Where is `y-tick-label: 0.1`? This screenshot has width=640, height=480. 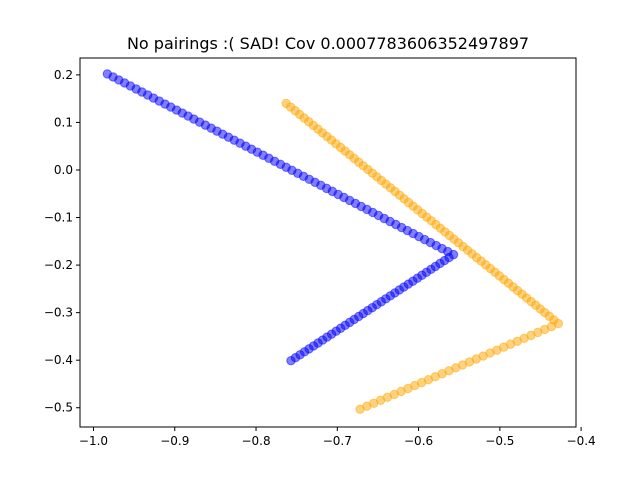 y-tick-label: 0.1 is located at coordinates (63, 122).